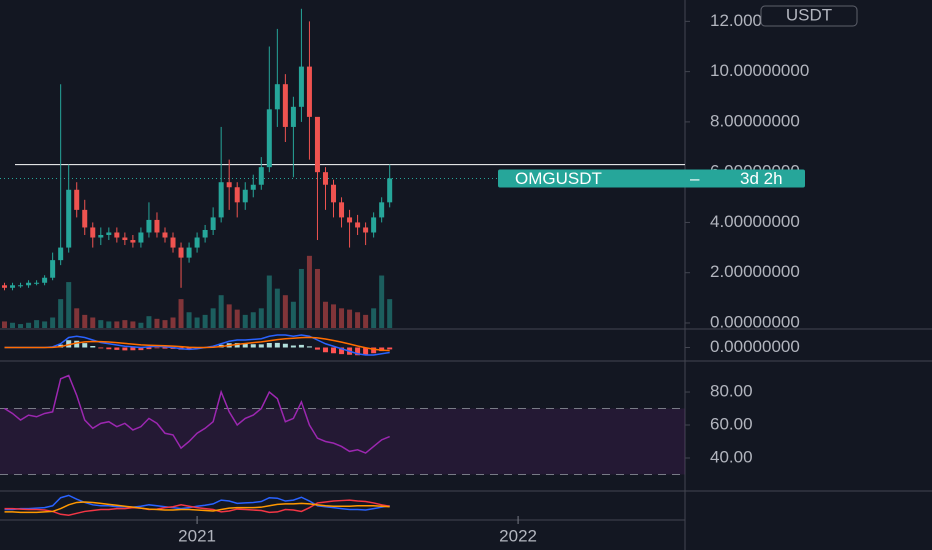 The image size is (932, 550). I want to click on y-tick-label: 60.00, so click(731, 423).